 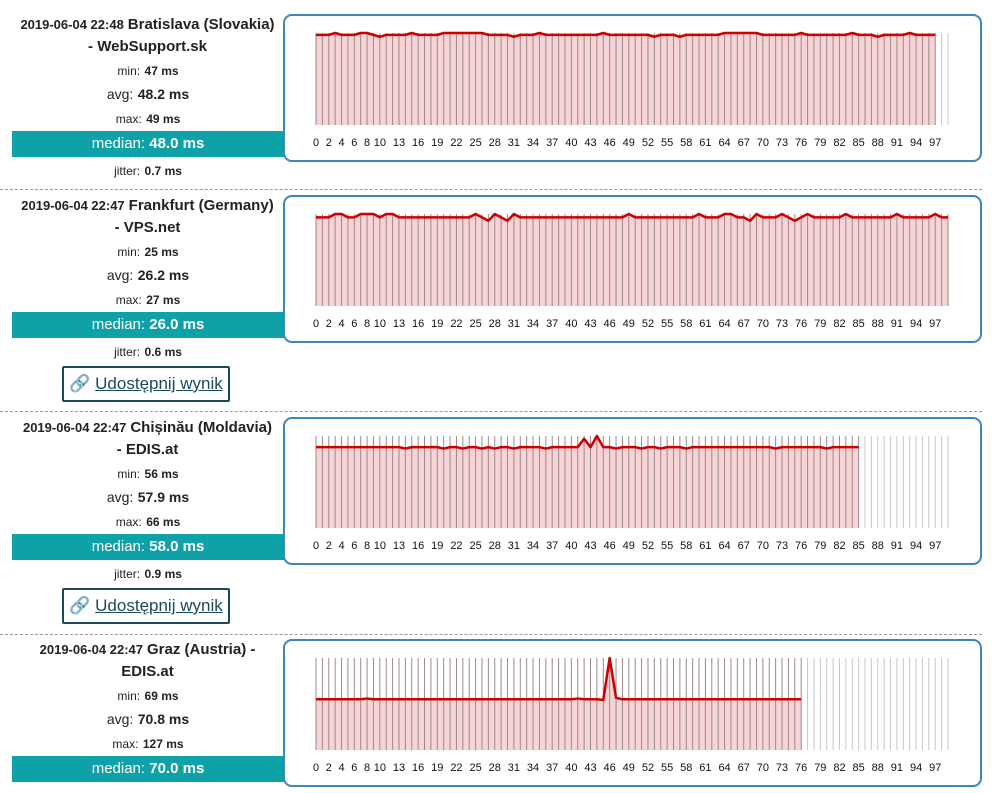 What do you see at coordinates (163, 497) in the screenshot?
I see `avg-stat-value: 57.9 ms` at bounding box center [163, 497].